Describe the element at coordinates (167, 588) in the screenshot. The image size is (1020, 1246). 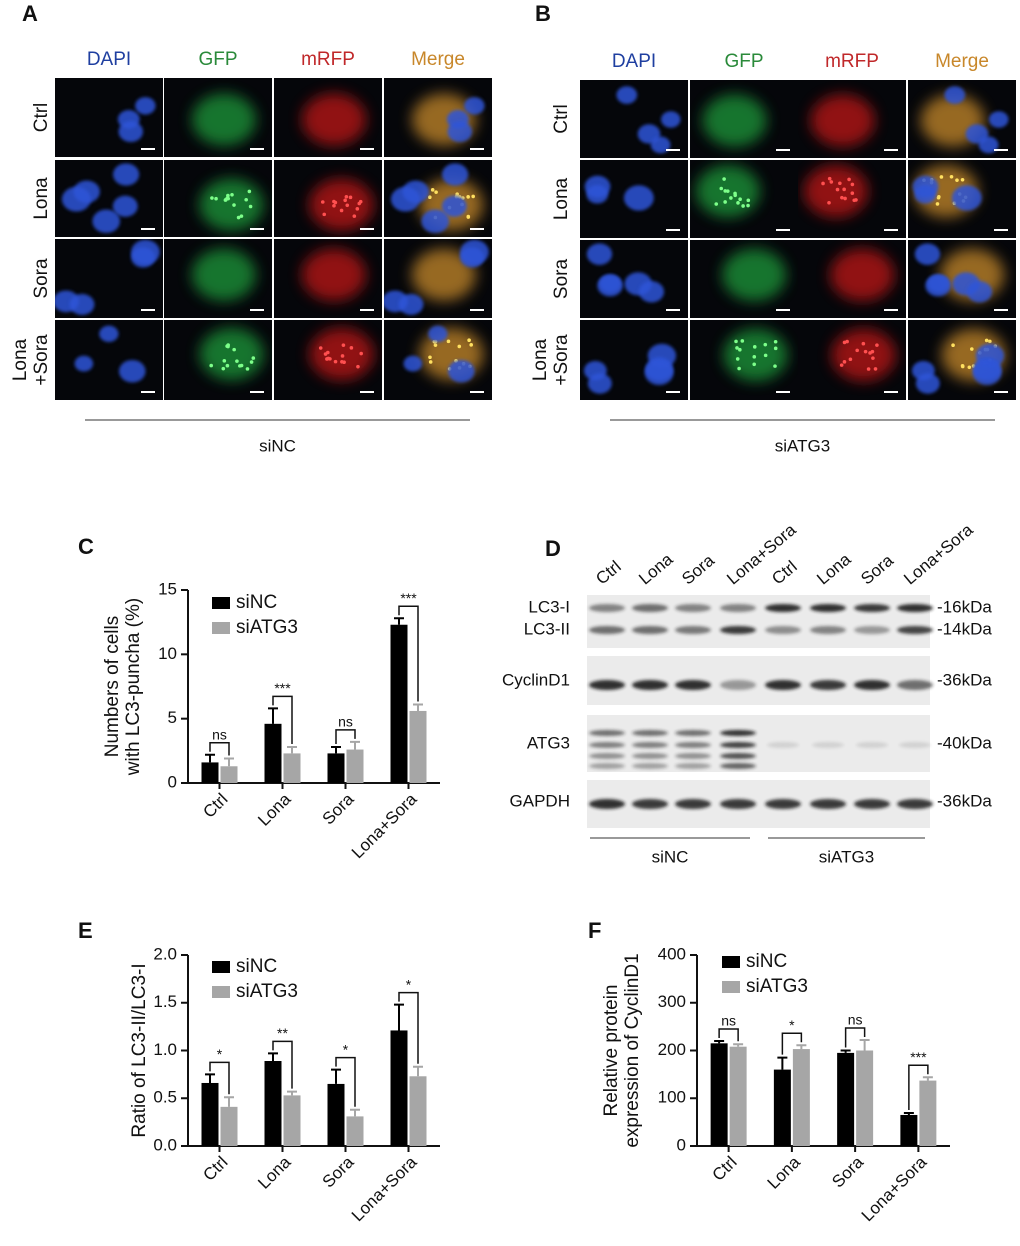
I see `y-tick-label: 15` at that location.